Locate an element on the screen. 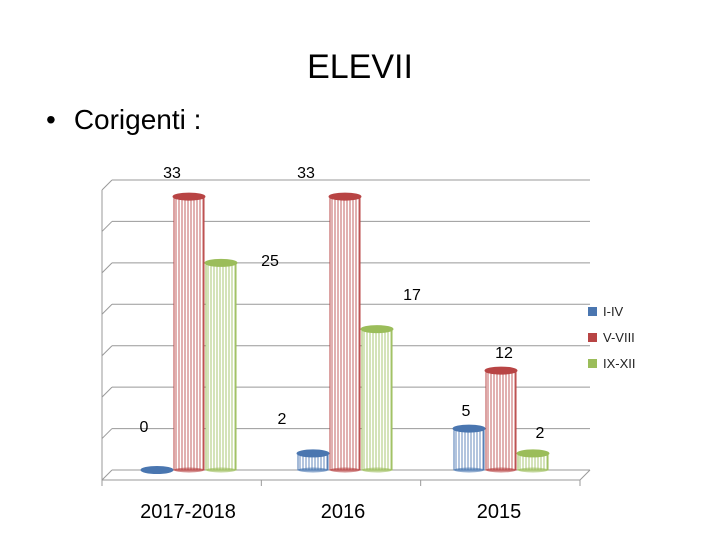 This screenshot has width=720, height=540. bullet-text: Corigenti : is located at coordinates (137, 119).